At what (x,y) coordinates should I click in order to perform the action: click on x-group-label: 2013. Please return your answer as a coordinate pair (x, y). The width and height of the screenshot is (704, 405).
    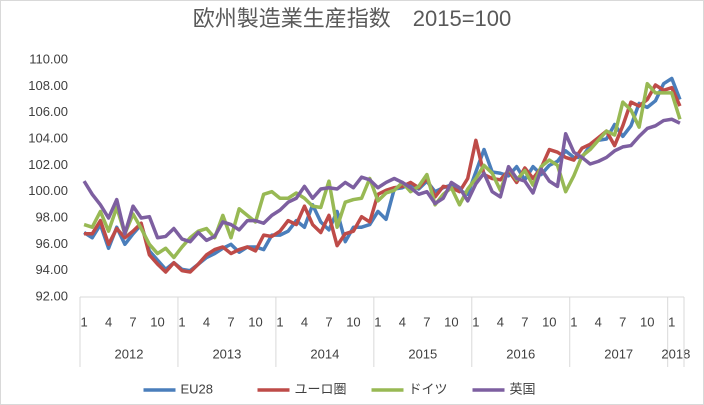
    Looking at the image, I should click on (226, 353).